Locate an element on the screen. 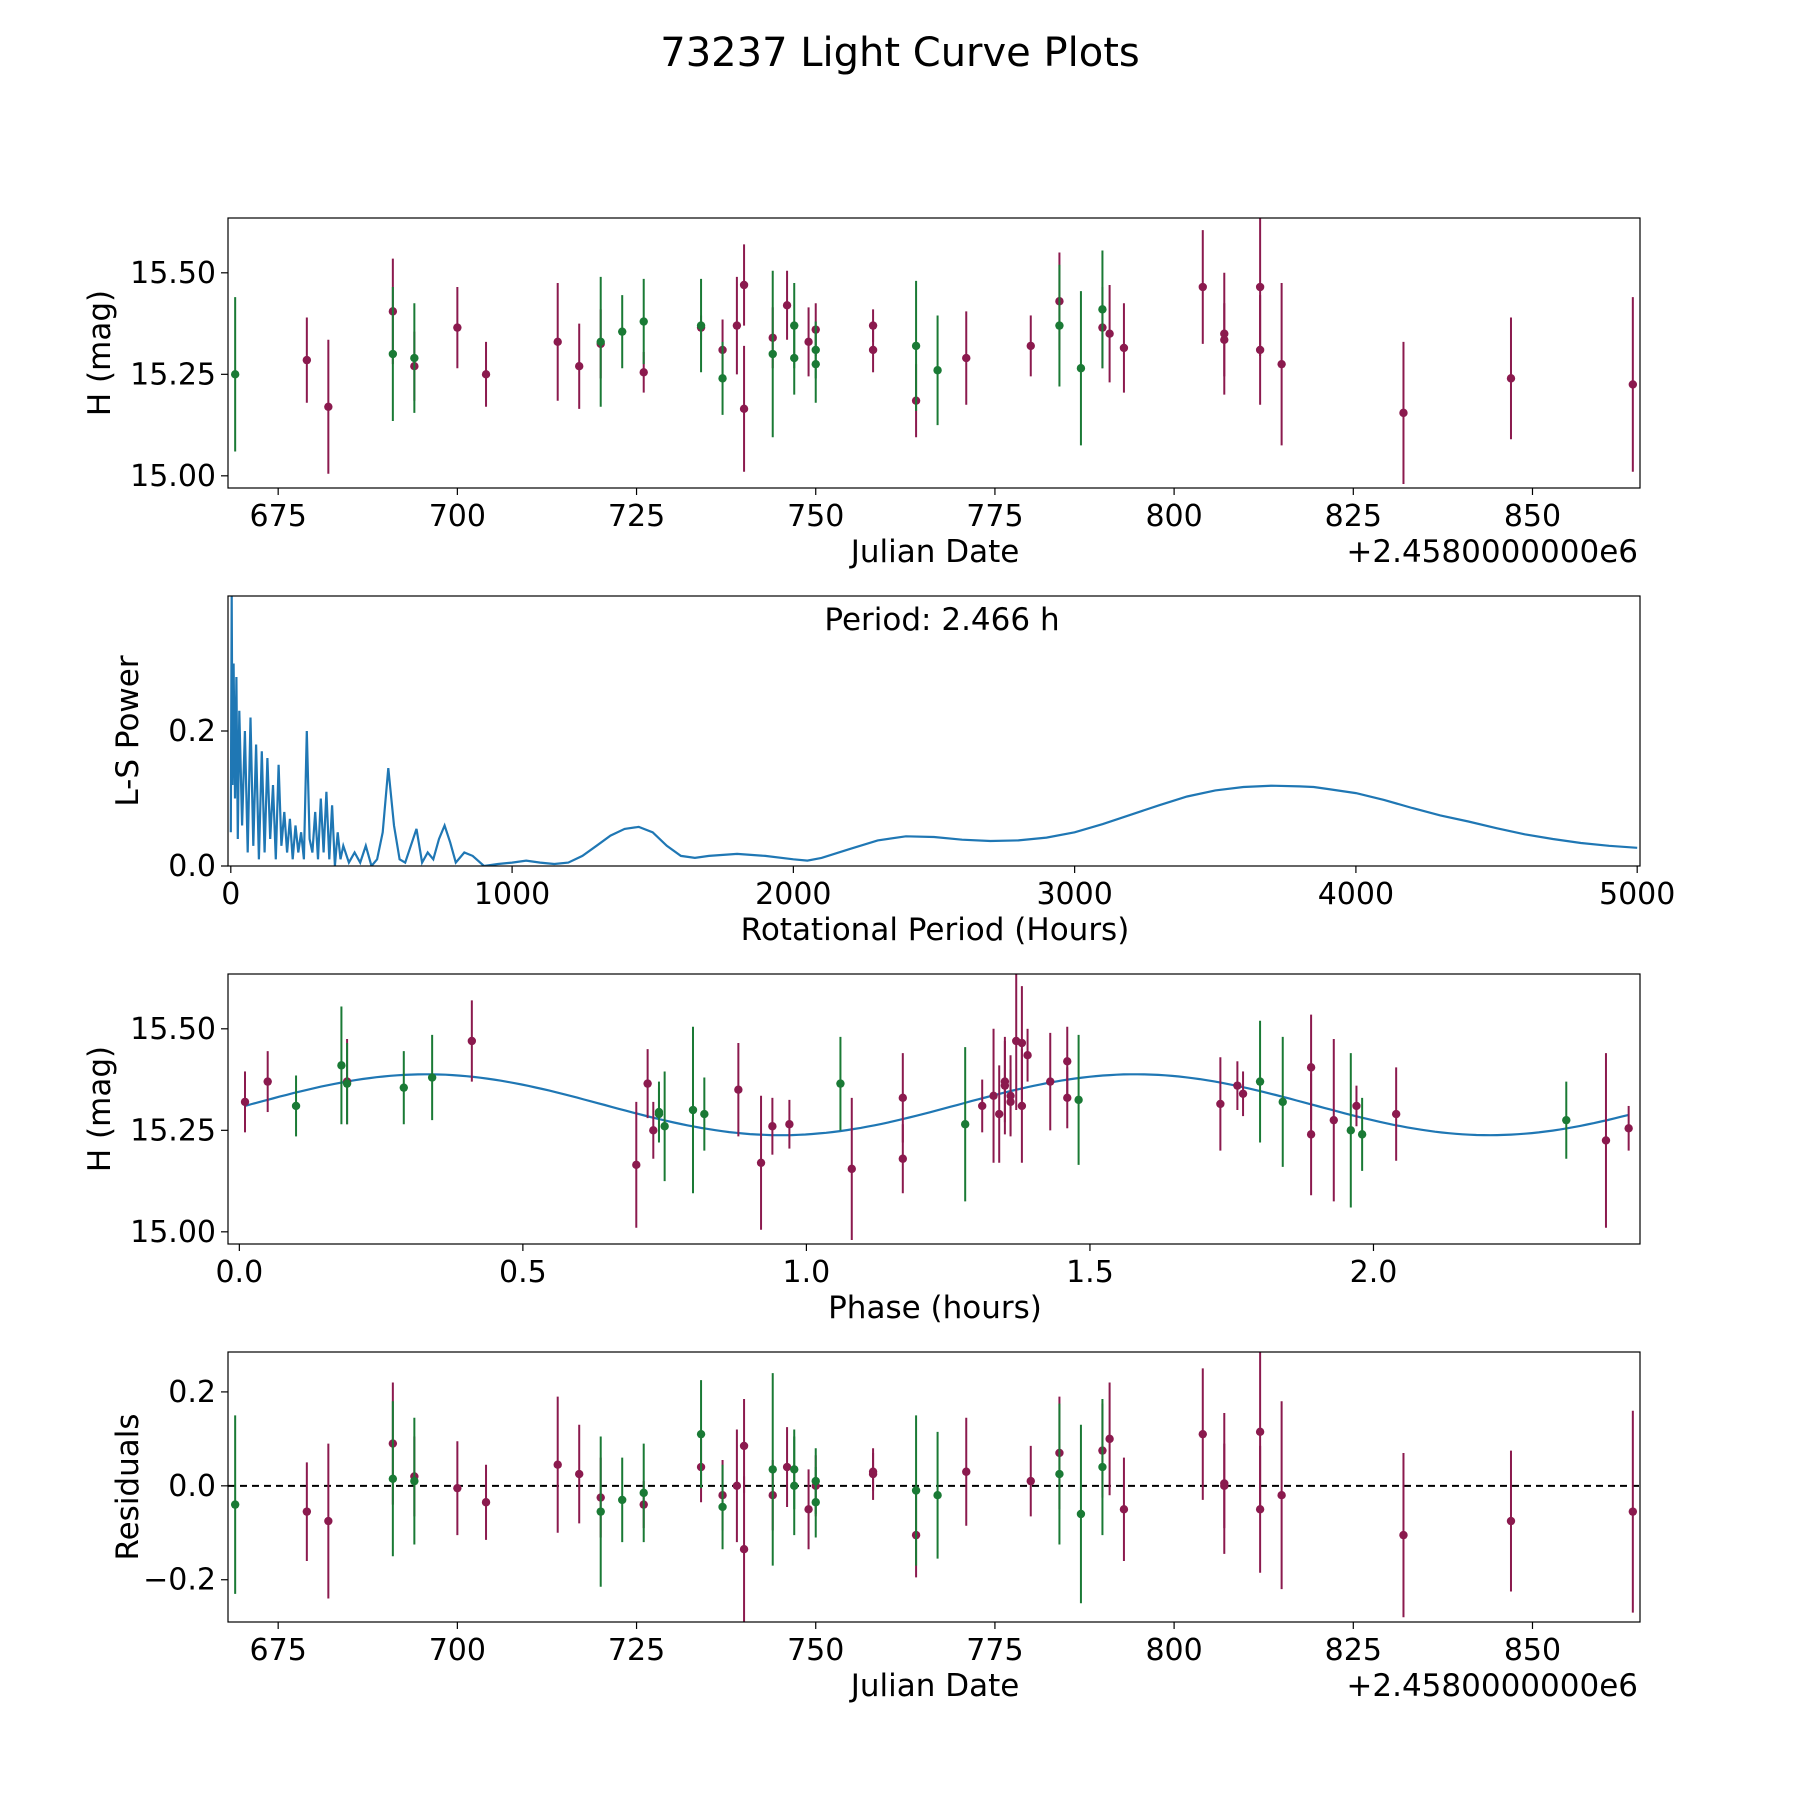  y-axis-label: H (mag) is located at coordinates (100, 1109).